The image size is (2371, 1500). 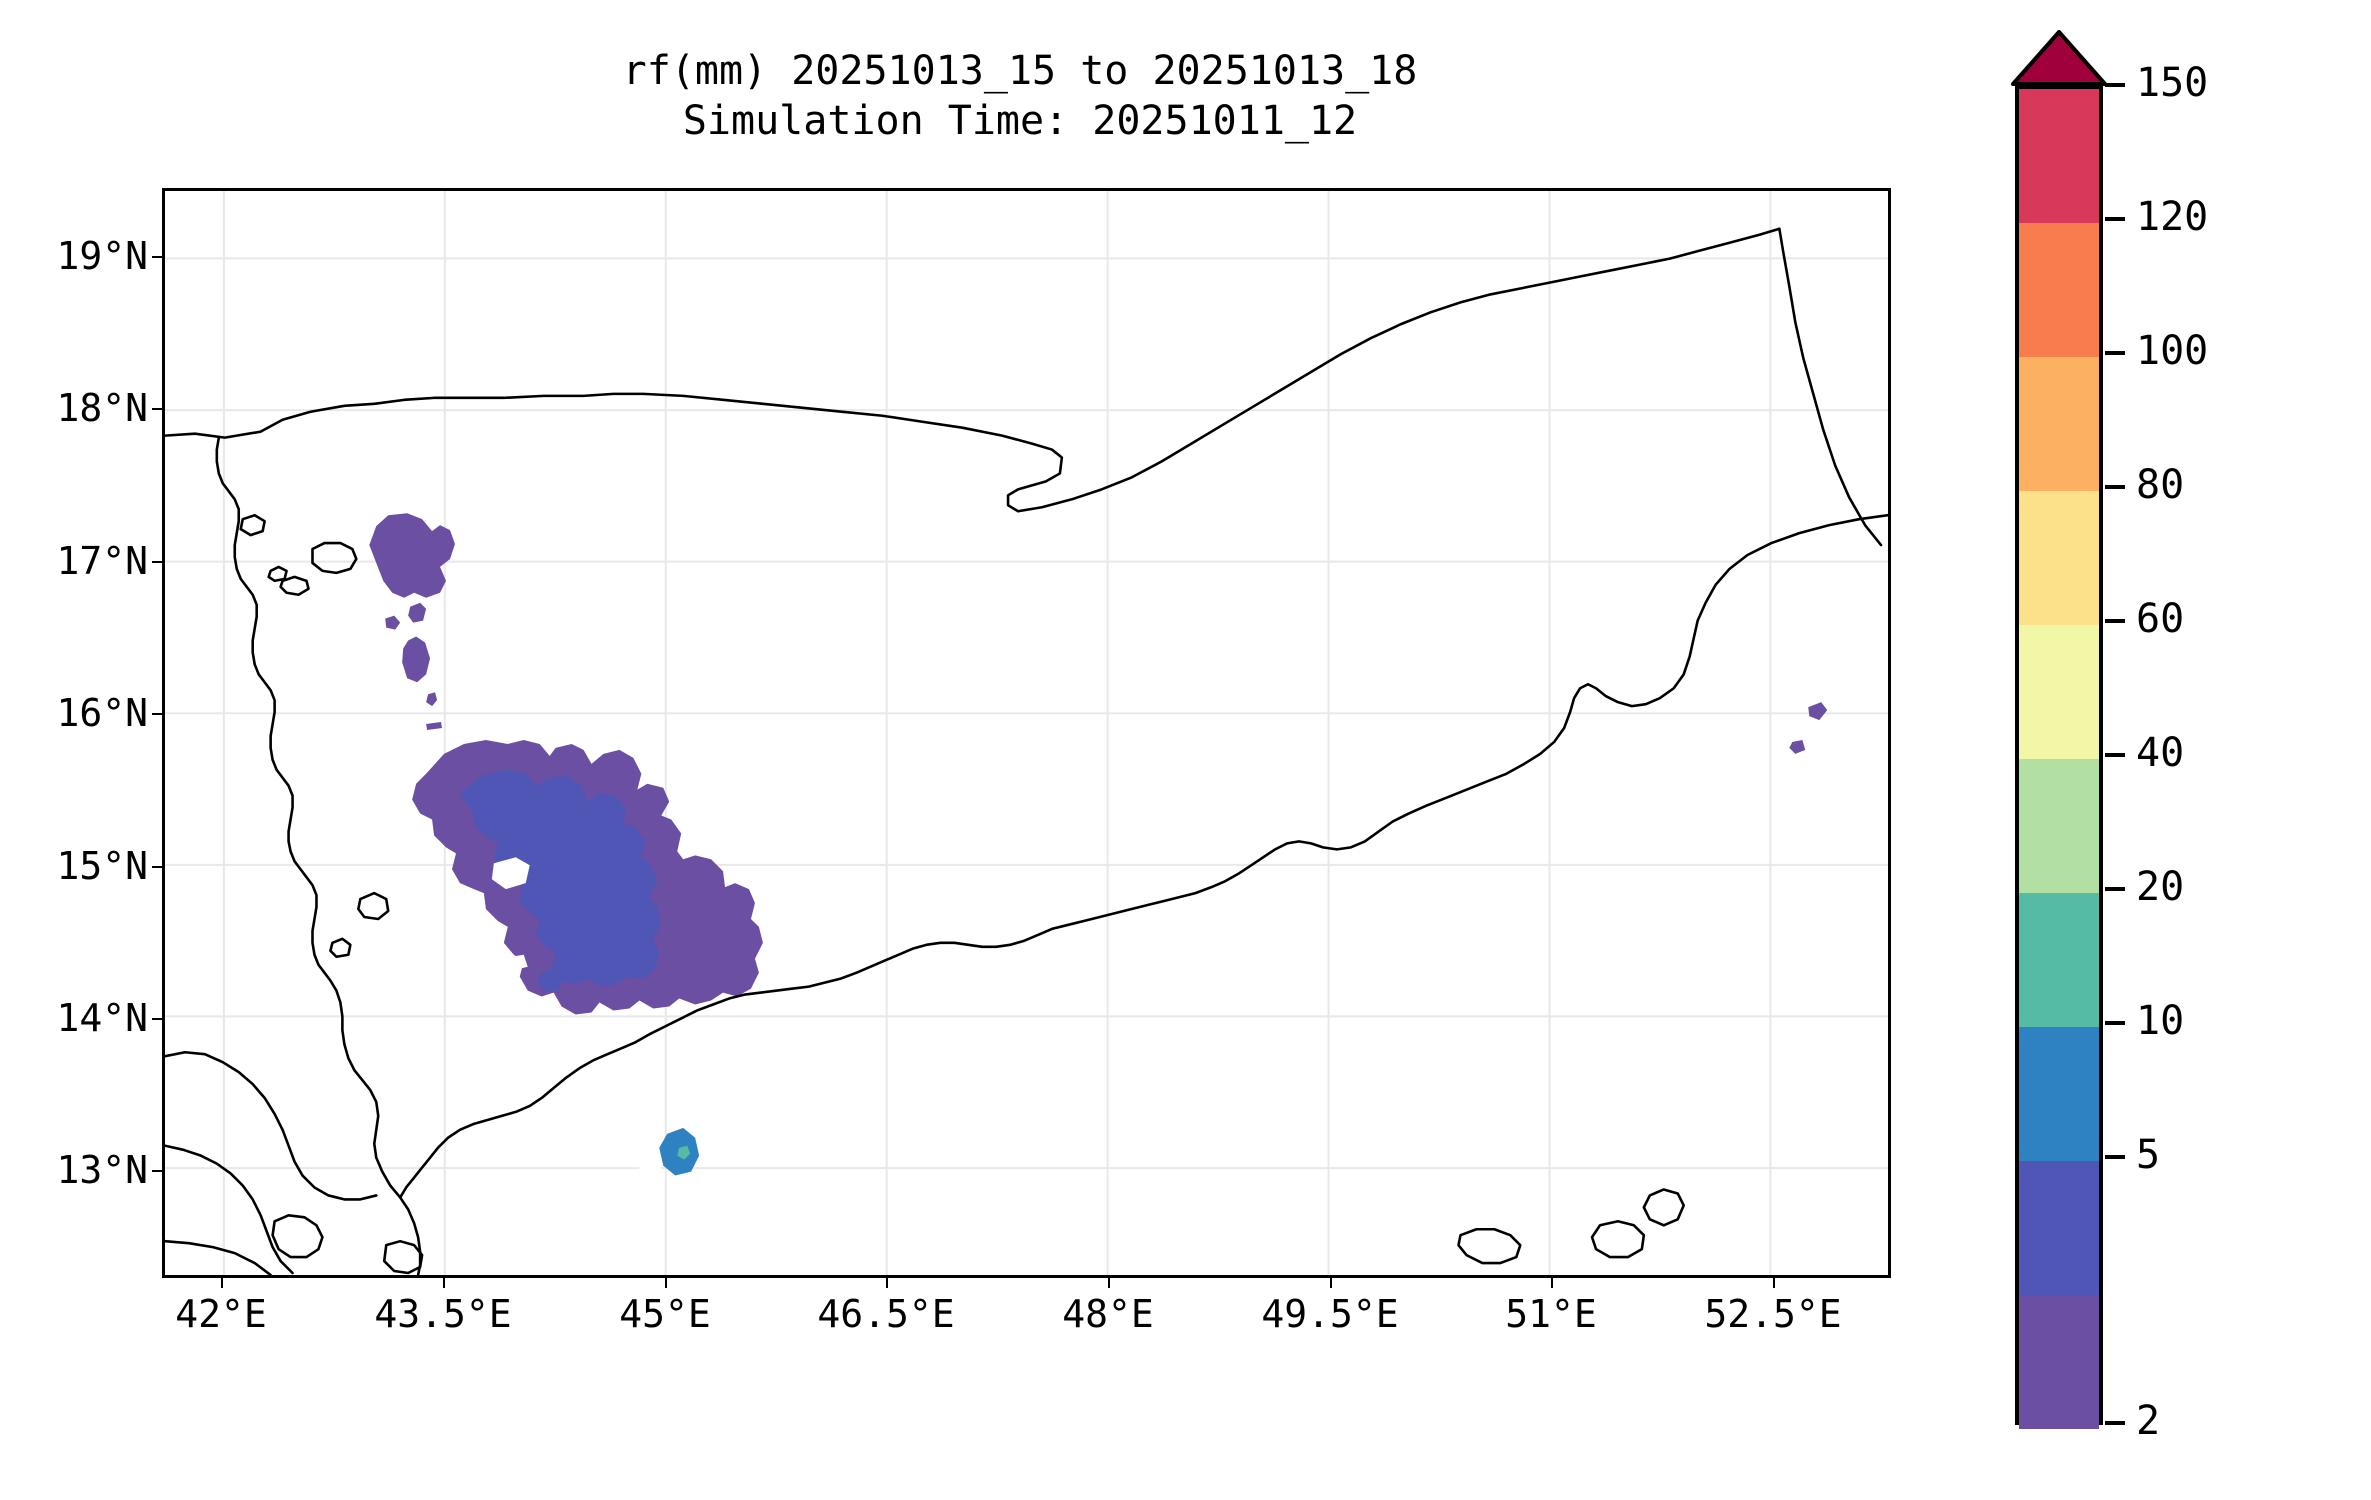 I want to click on colorbar-label-2: 2, so click(x=2148, y=1421).